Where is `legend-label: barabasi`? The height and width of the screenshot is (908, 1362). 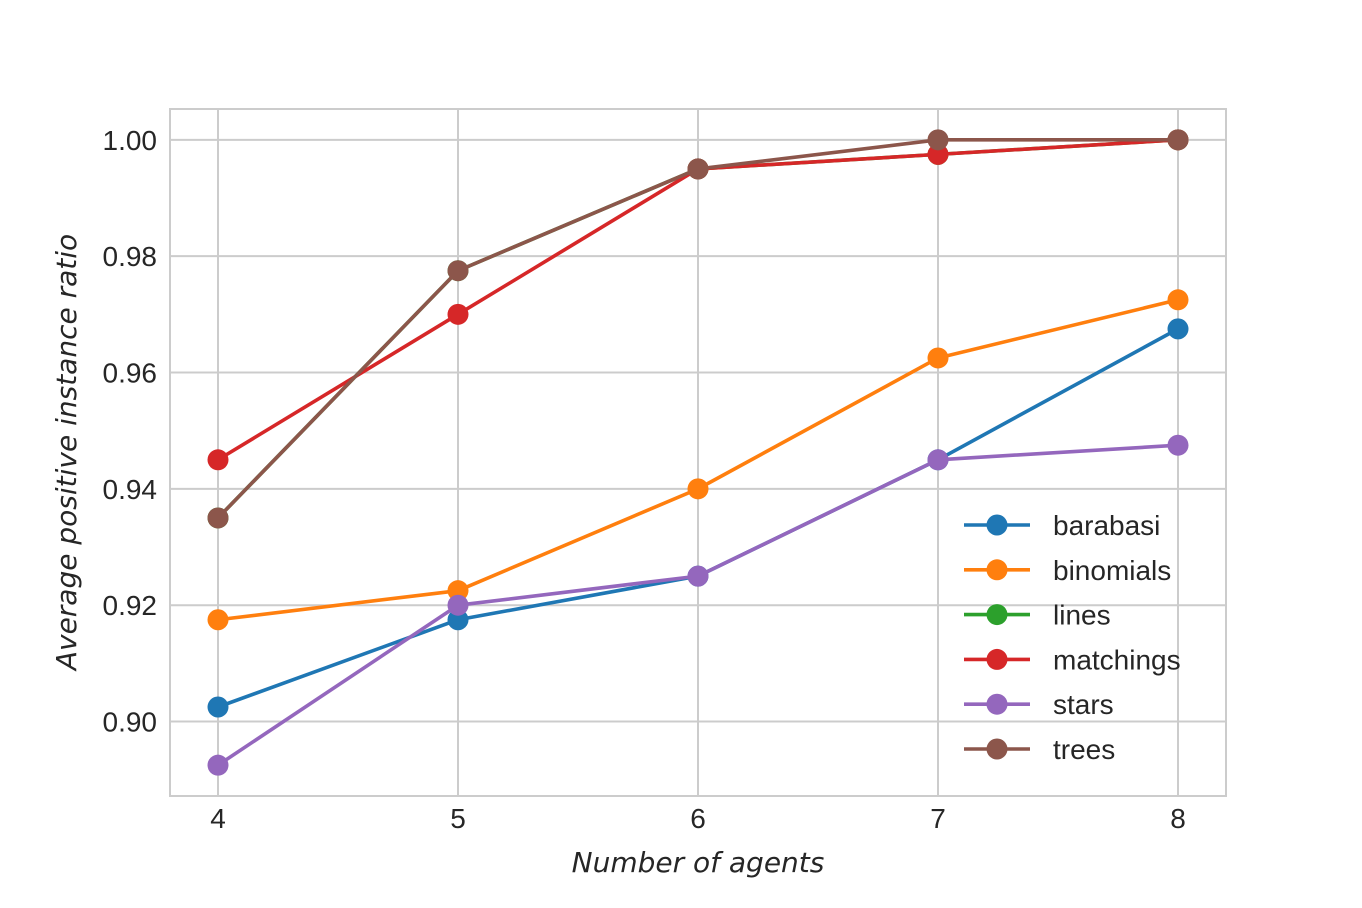 legend-label: barabasi is located at coordinates (1106, 525).